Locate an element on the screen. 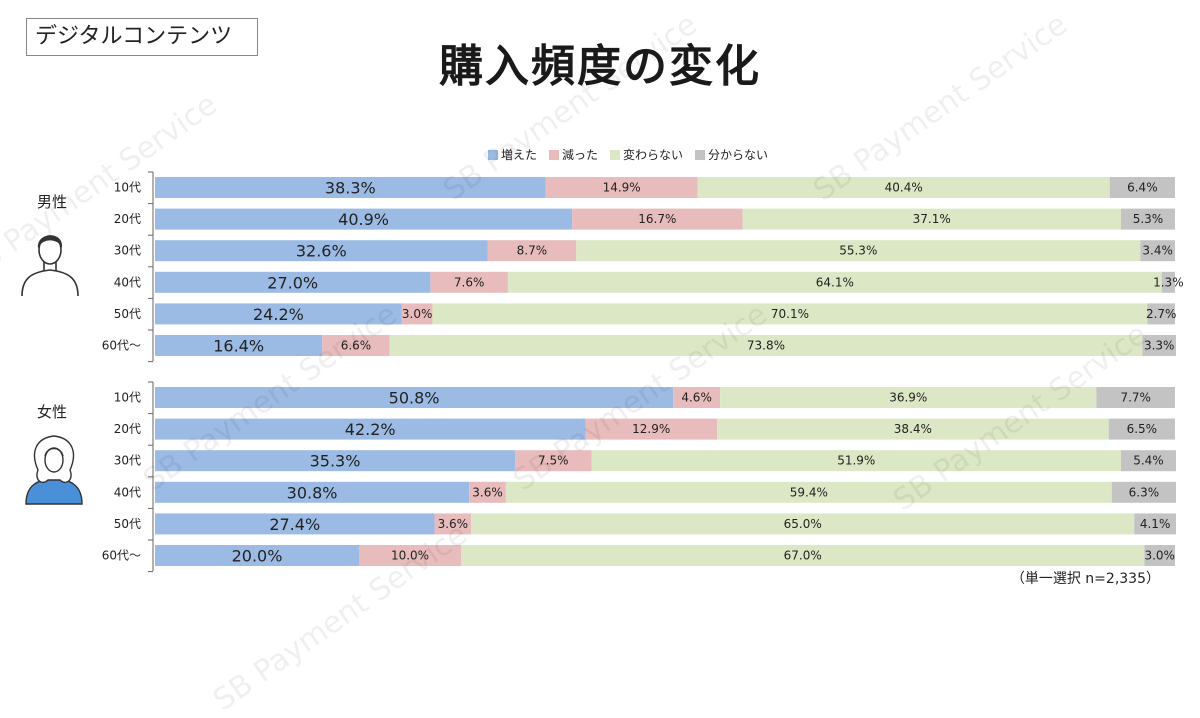  legend-swatch-decreased is located at coordinates (554, 154).